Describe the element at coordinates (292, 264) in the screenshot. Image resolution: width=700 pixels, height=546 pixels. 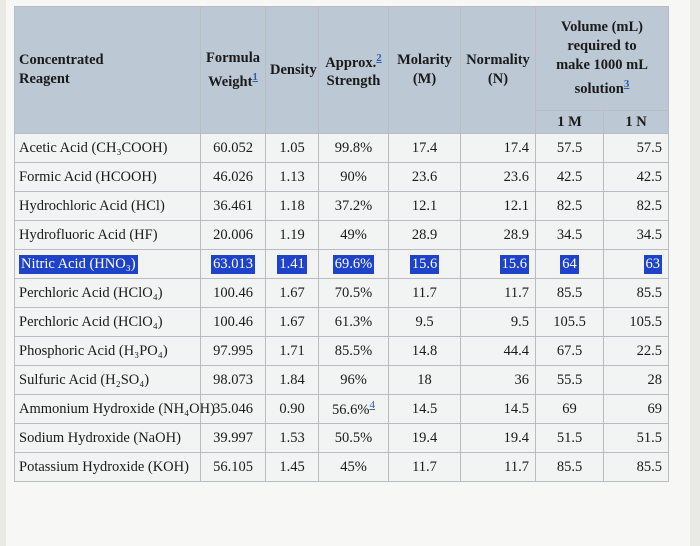
I see `density-cell: 1.41` at that location.